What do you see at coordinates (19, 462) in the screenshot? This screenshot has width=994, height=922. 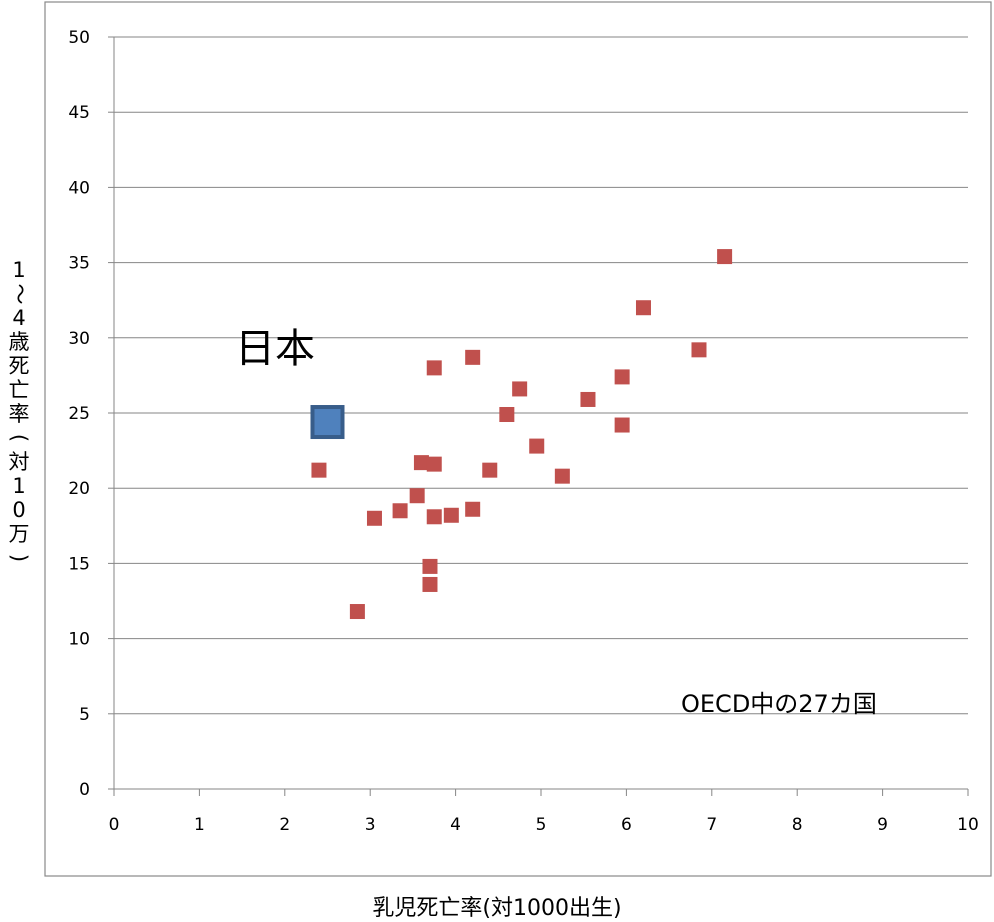 I see `y-axis-label-char: 対` at bounding box center [19, 462].